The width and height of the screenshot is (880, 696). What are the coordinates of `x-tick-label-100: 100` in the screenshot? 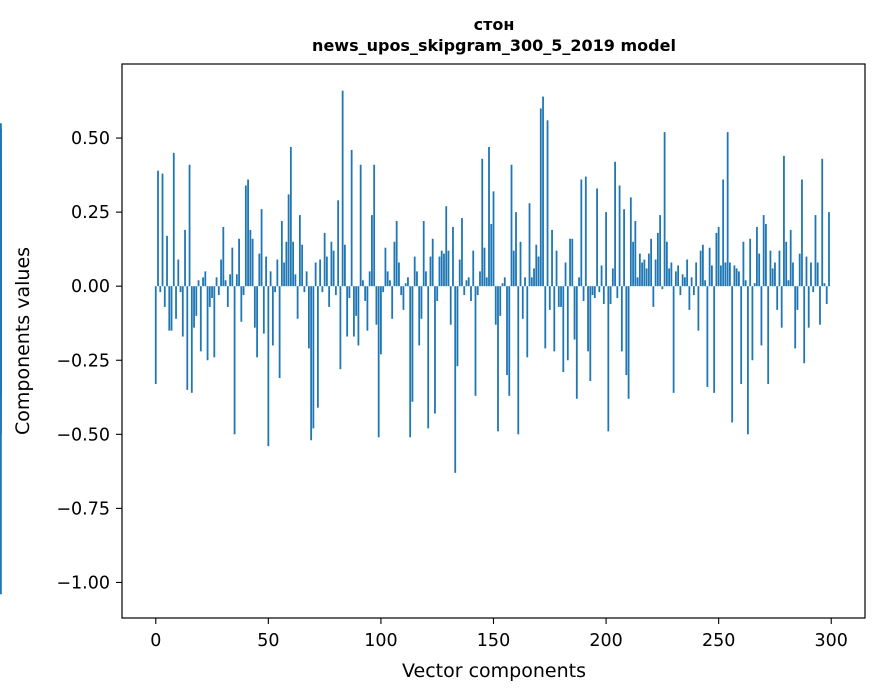 It's located at (380, 641).